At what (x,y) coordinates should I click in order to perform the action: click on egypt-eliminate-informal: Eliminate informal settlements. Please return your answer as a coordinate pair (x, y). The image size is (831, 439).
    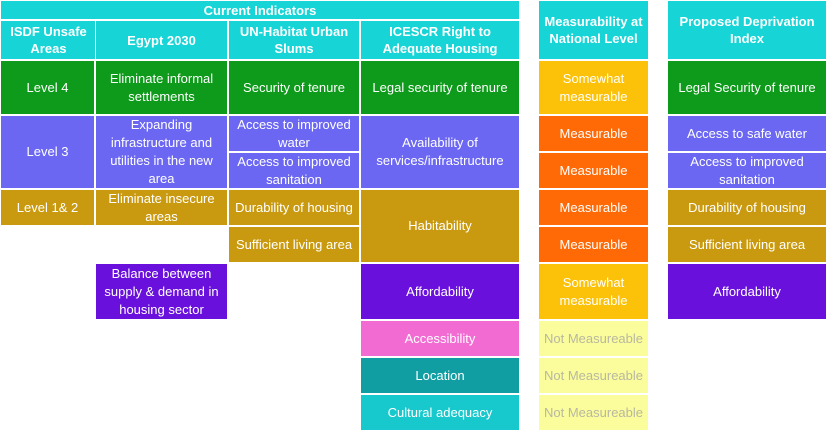
    Looking at the image, I should click on (161, 87).